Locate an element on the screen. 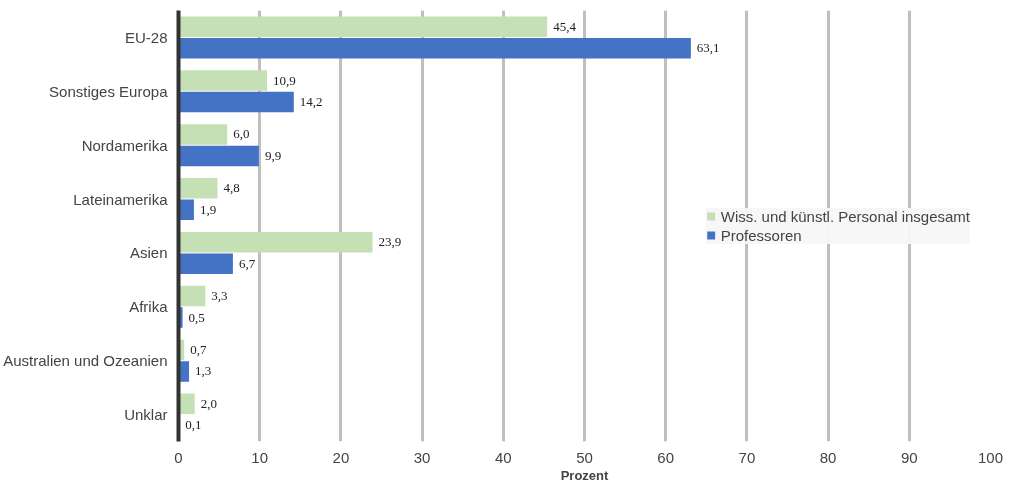  x-axis-title: Prozent is located at coordinates (585, 475).